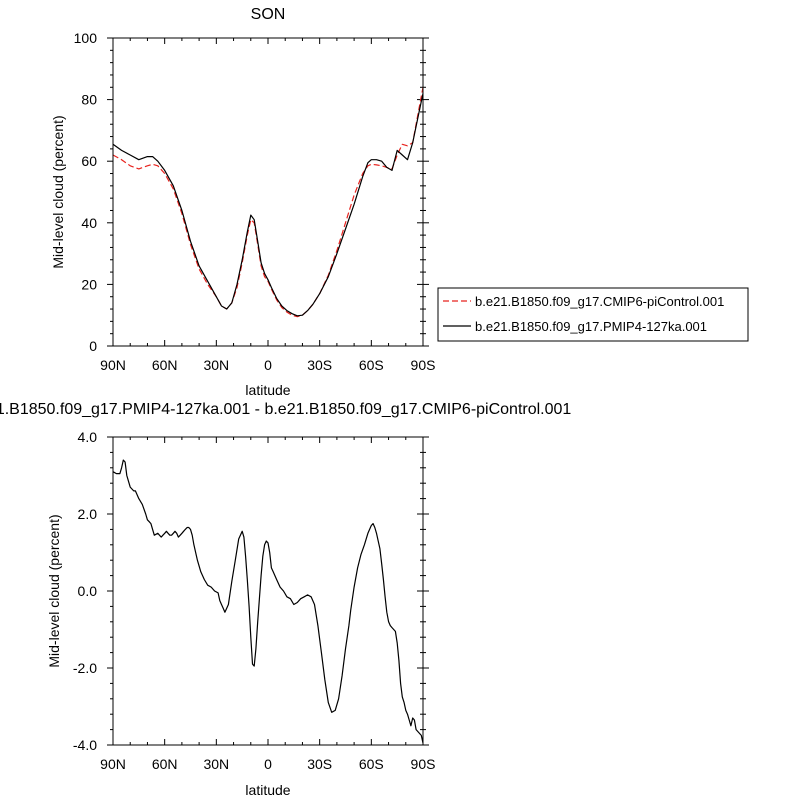  What do you see at coordinates (85, 745) in the screenshot?
I see `bottom-y-tick-label: -4.0` at bounding box center [85, 745].